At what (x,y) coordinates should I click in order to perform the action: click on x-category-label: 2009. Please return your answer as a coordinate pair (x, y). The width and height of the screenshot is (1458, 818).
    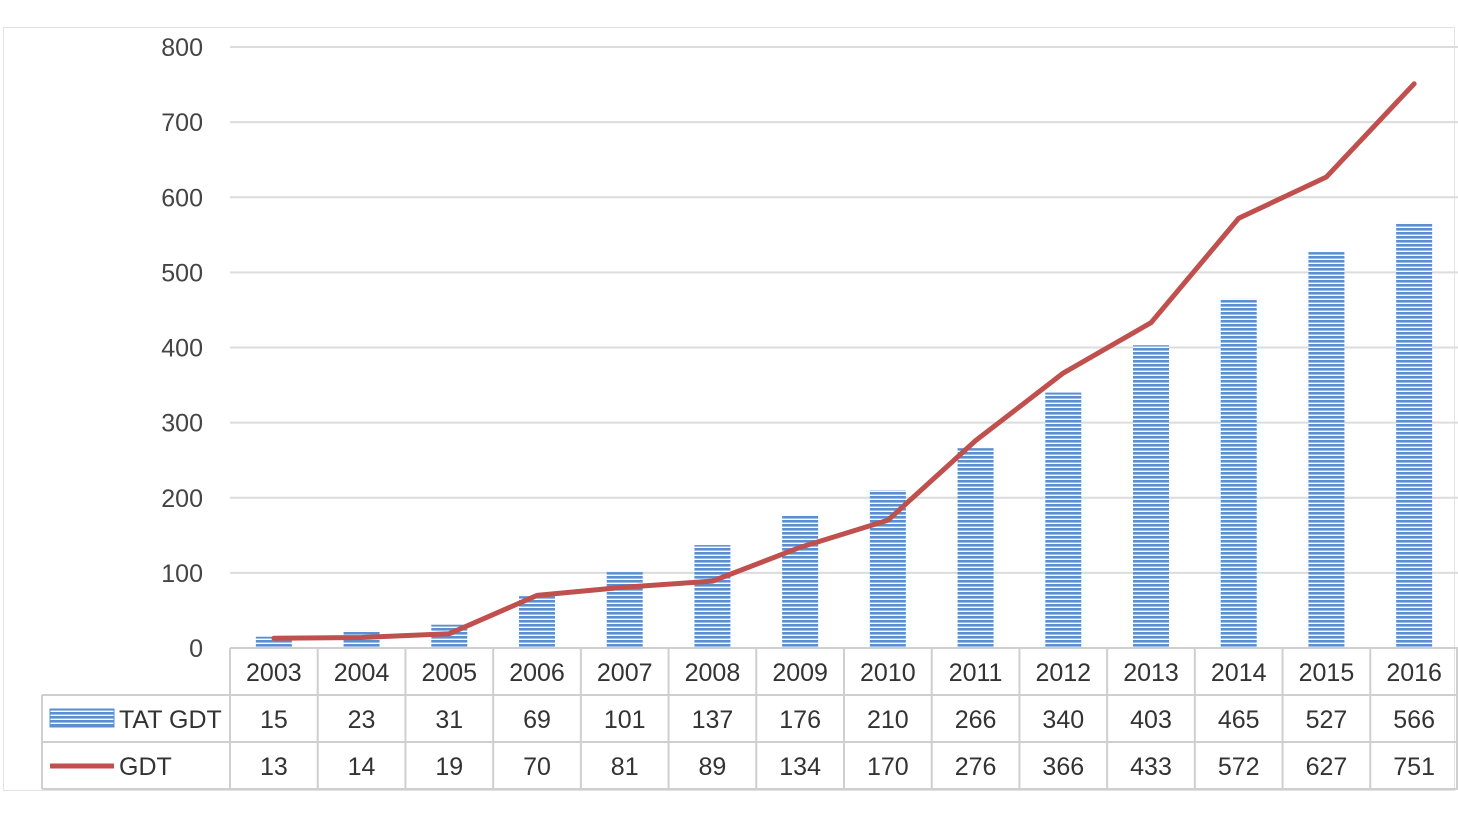
    Looking at the image, I should click on (800, 673).